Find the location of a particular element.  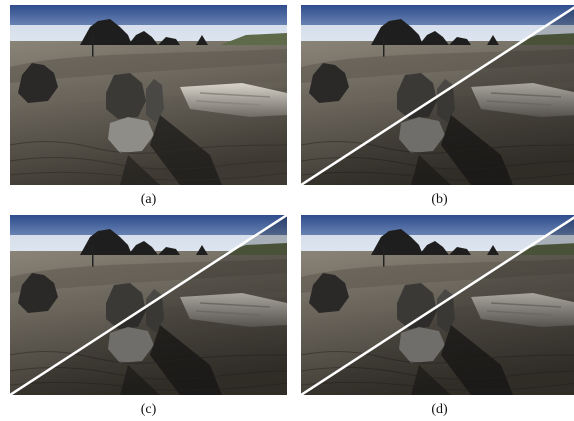

caption-a: (a) is located at coordinates (148, 199).